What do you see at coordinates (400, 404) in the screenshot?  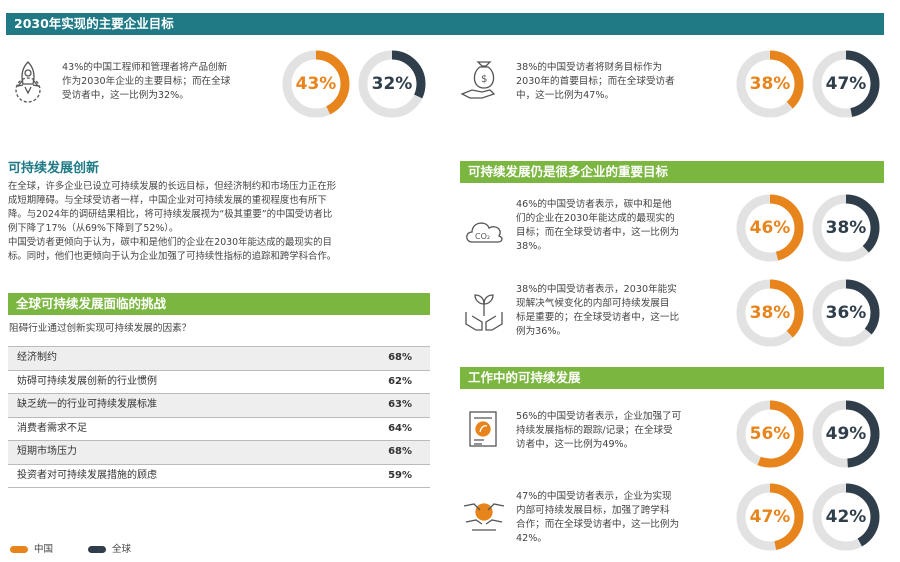 I see `row-value: 63%` at bounding box center [400, 404].